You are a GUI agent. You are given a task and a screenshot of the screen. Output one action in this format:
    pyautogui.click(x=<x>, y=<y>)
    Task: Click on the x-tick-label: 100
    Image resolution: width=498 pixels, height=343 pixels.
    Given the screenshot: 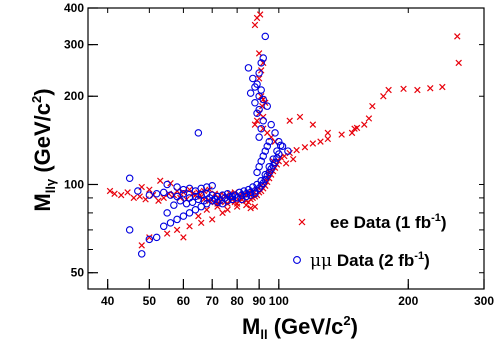 What is the action you would take?
    pyautogui.click(x=279, y=301)
    